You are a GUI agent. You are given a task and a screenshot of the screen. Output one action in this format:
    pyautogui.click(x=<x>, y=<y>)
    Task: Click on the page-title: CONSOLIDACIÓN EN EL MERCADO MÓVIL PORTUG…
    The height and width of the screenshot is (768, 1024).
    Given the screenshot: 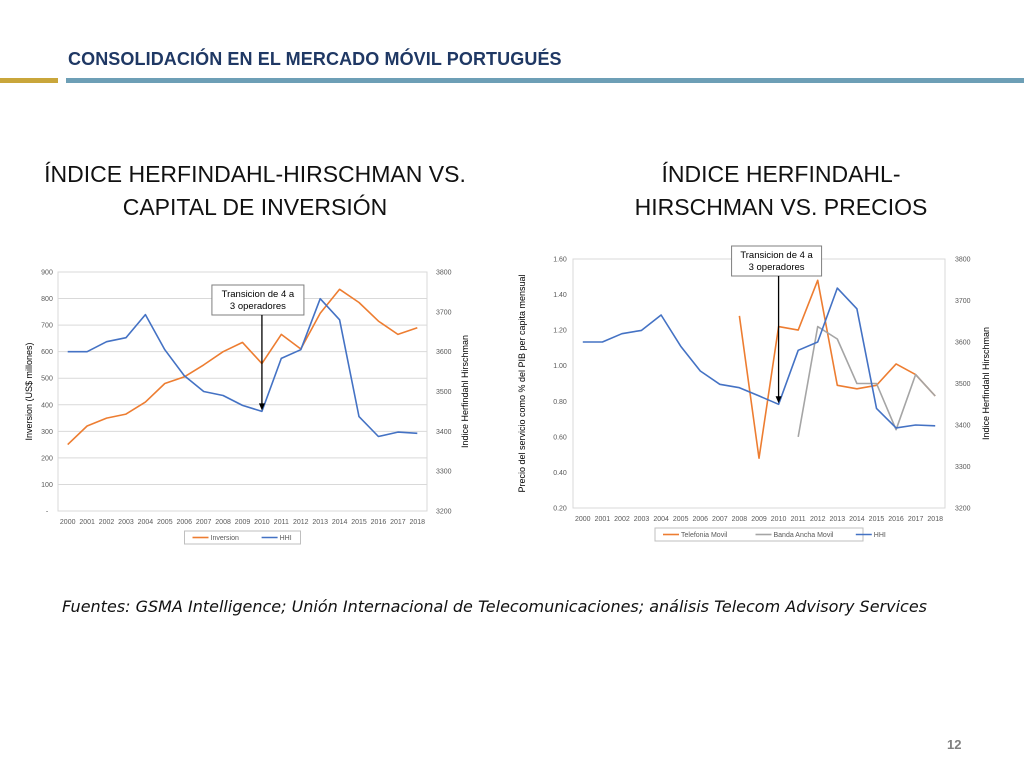 What is the action you would take?
    pyautogui.click(x=315, y=59)
    